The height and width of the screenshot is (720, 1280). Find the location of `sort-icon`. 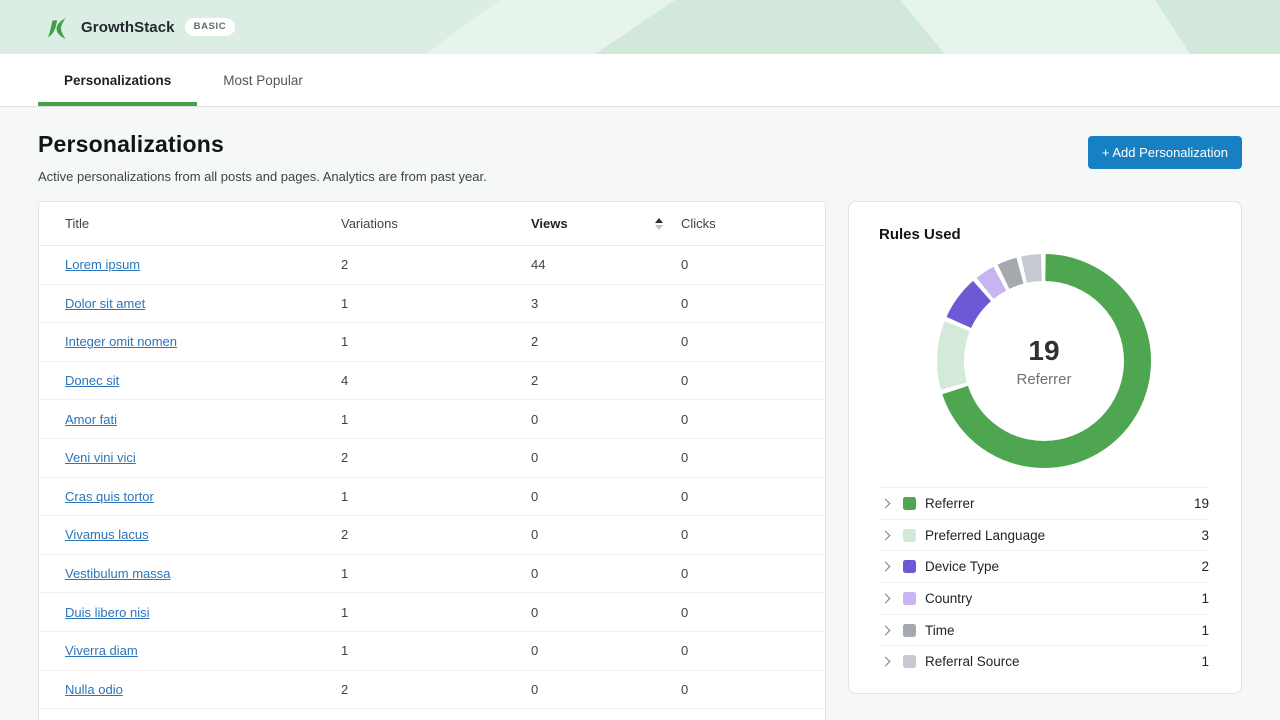

sort-icon is located at coordinates (659, 223).